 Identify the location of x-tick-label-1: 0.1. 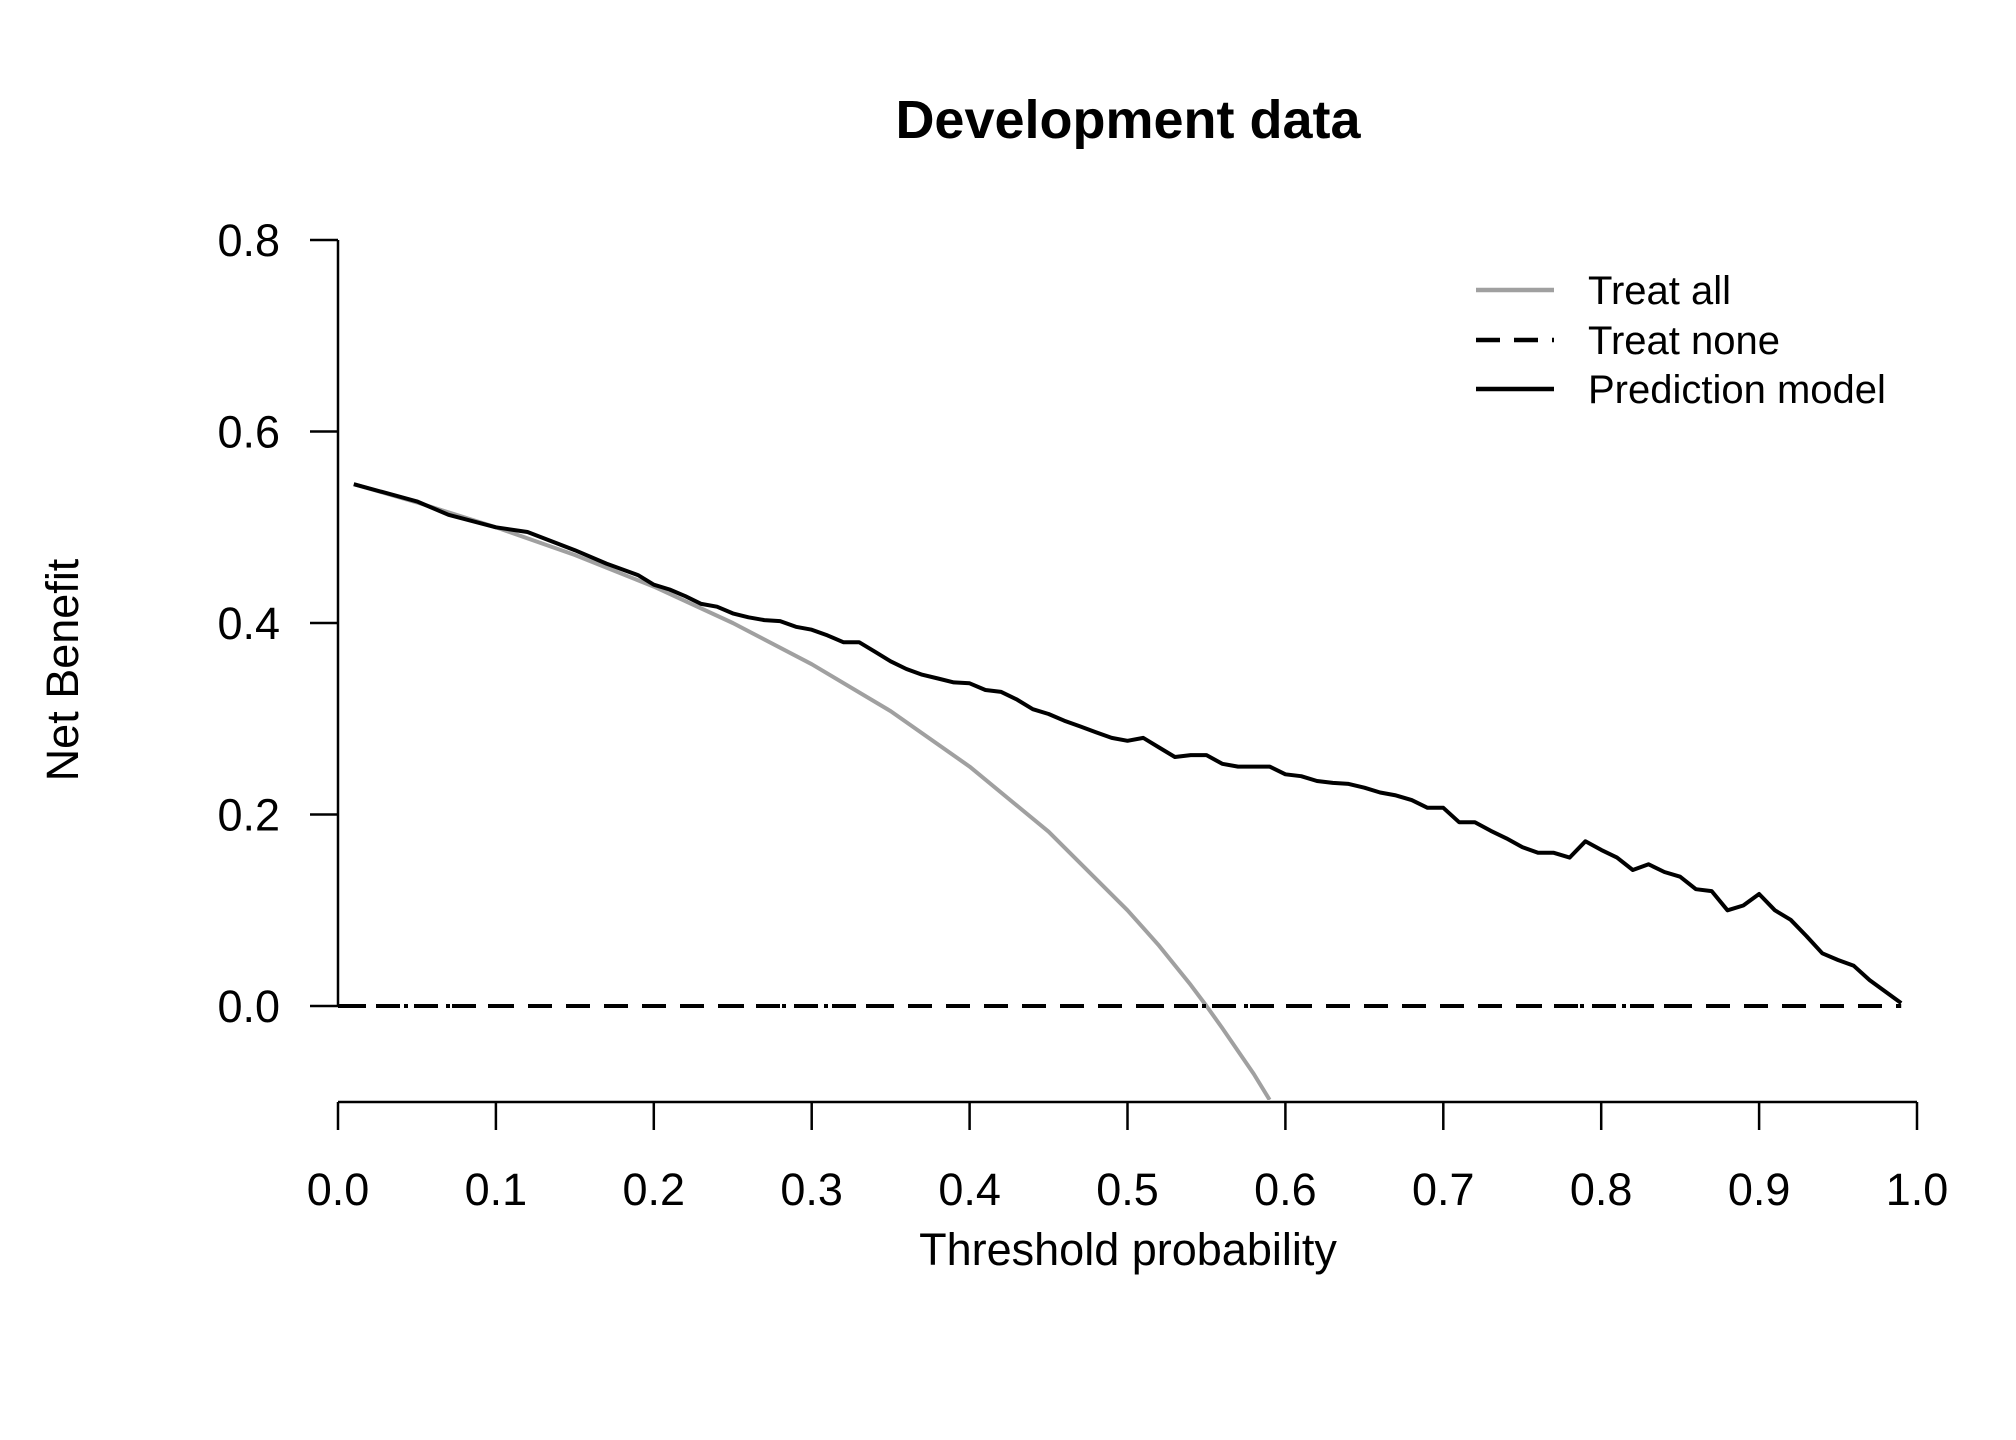
(496, 1189).